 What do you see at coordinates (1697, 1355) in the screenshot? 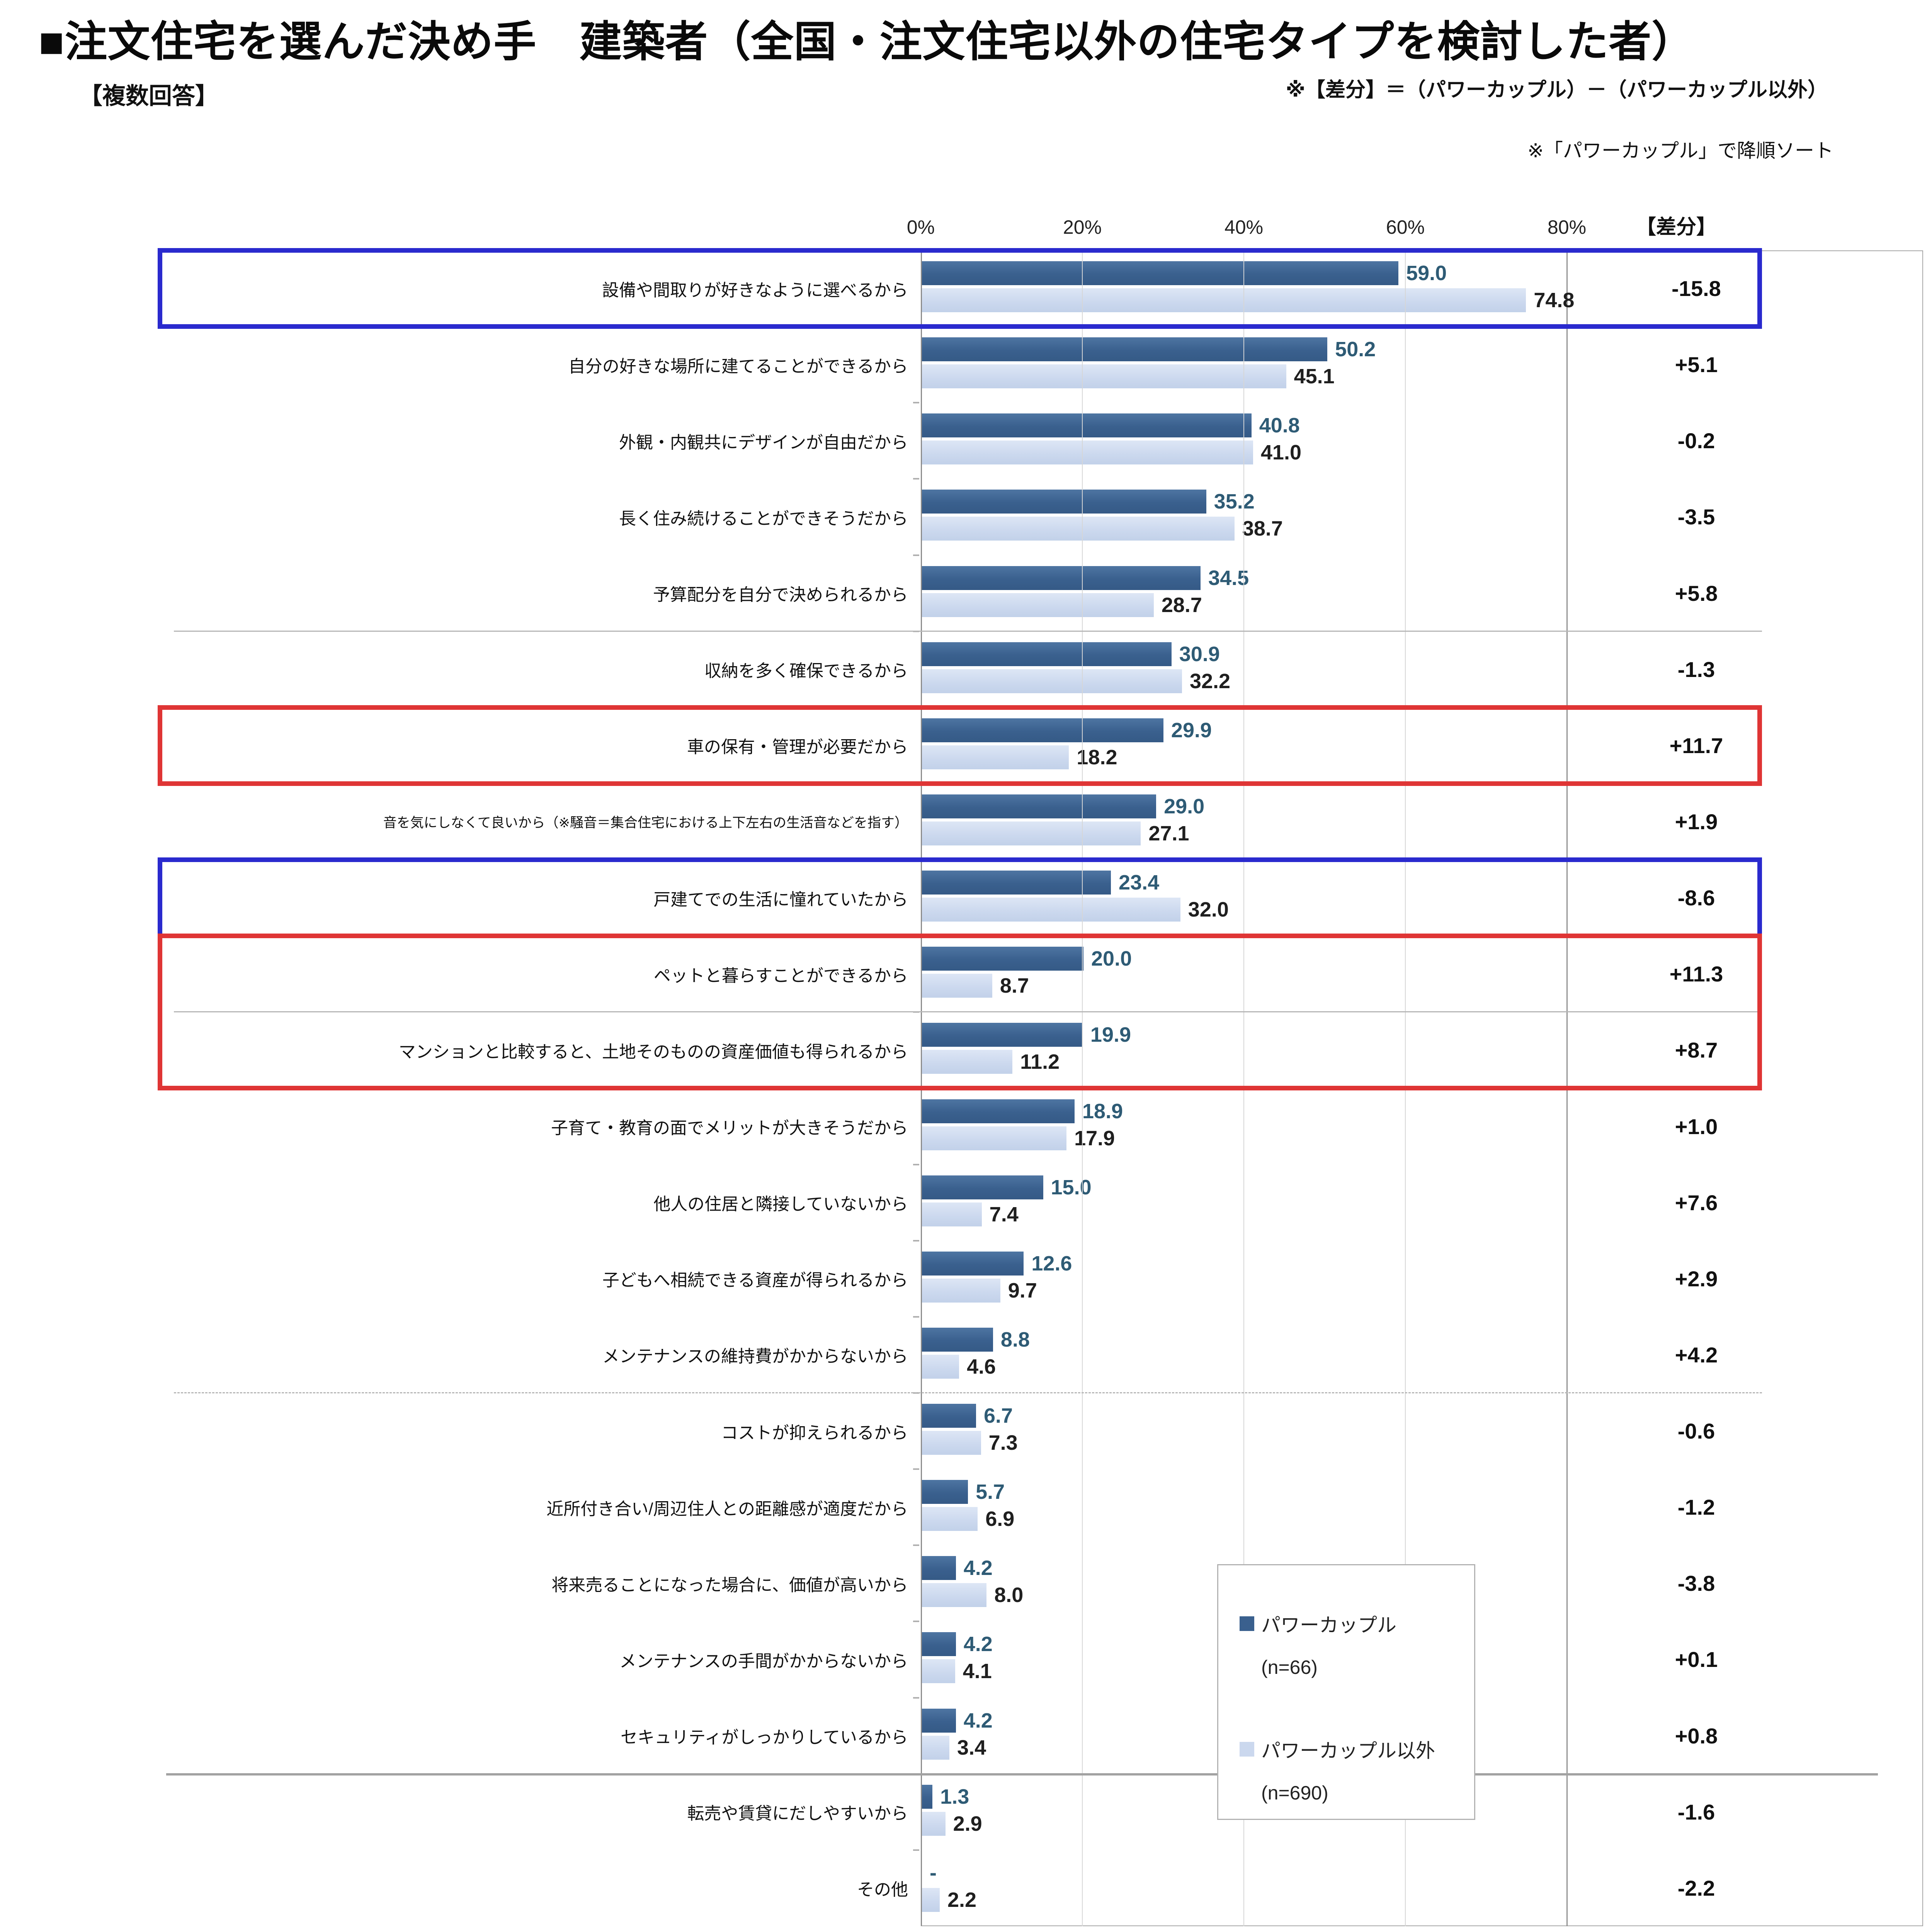
I see `diff-value: +4.2` at bounding box center [1697, 1355].